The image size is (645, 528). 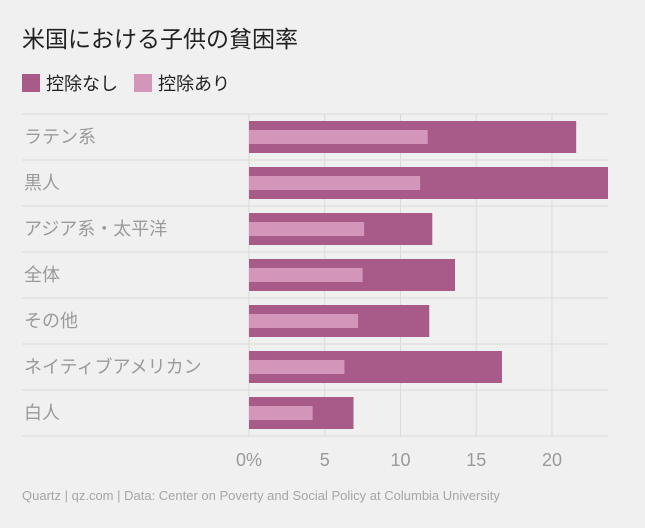 What do you see at coordinates (42, 275) in the screenshot?
I see `category-label: 全体` at bounding box center [42, 275].